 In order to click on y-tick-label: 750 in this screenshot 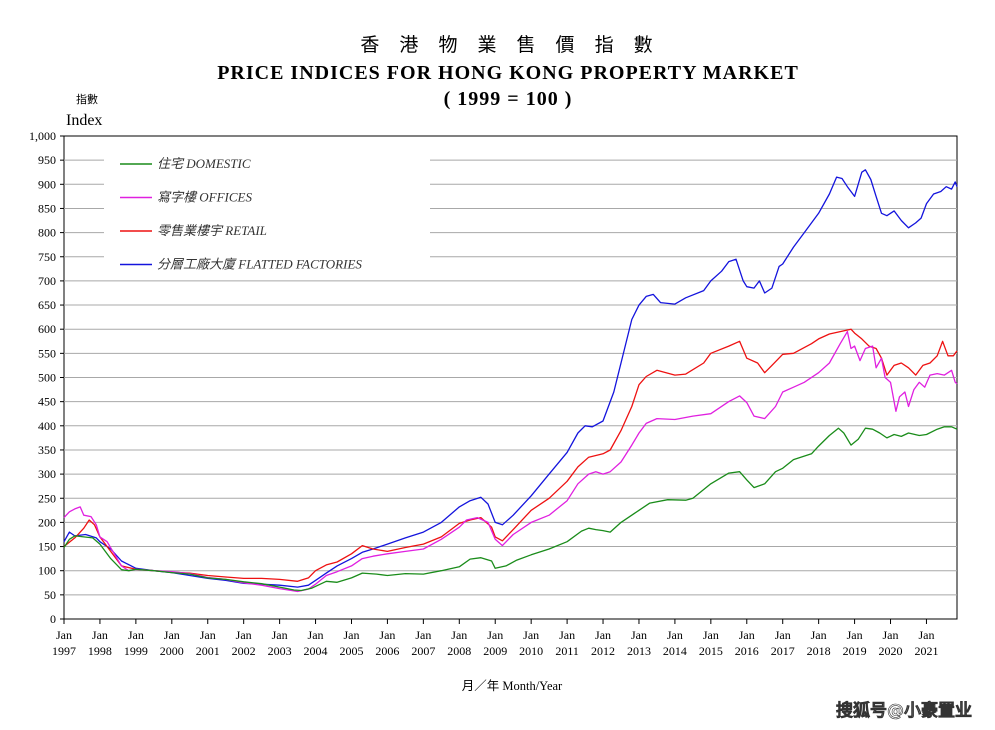, I will do `click(47, 257)`.